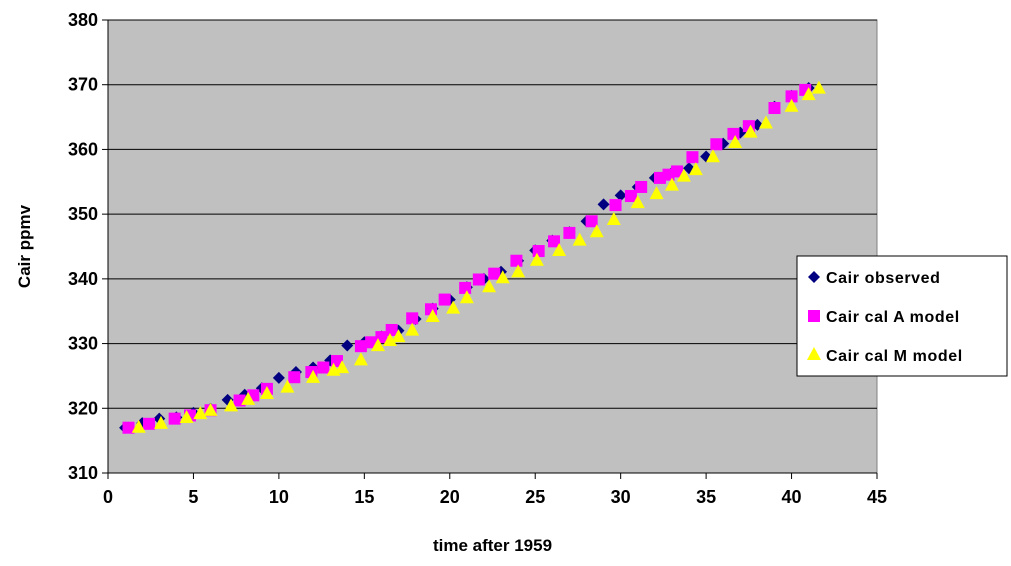 The width and height of the screenshot is (1011, 566). I want to click on legend-label: Cair cal M model, so click(894, 356).